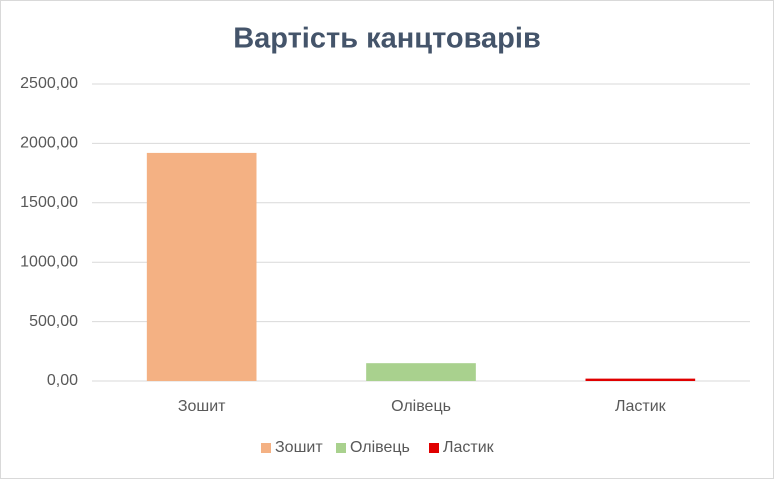 Image resolution: width=774 pixels, height=479 pixels. Describe the element at coordinates (53, 321) in the screenshot. I see `y-tick-label: 500,00` at that location.